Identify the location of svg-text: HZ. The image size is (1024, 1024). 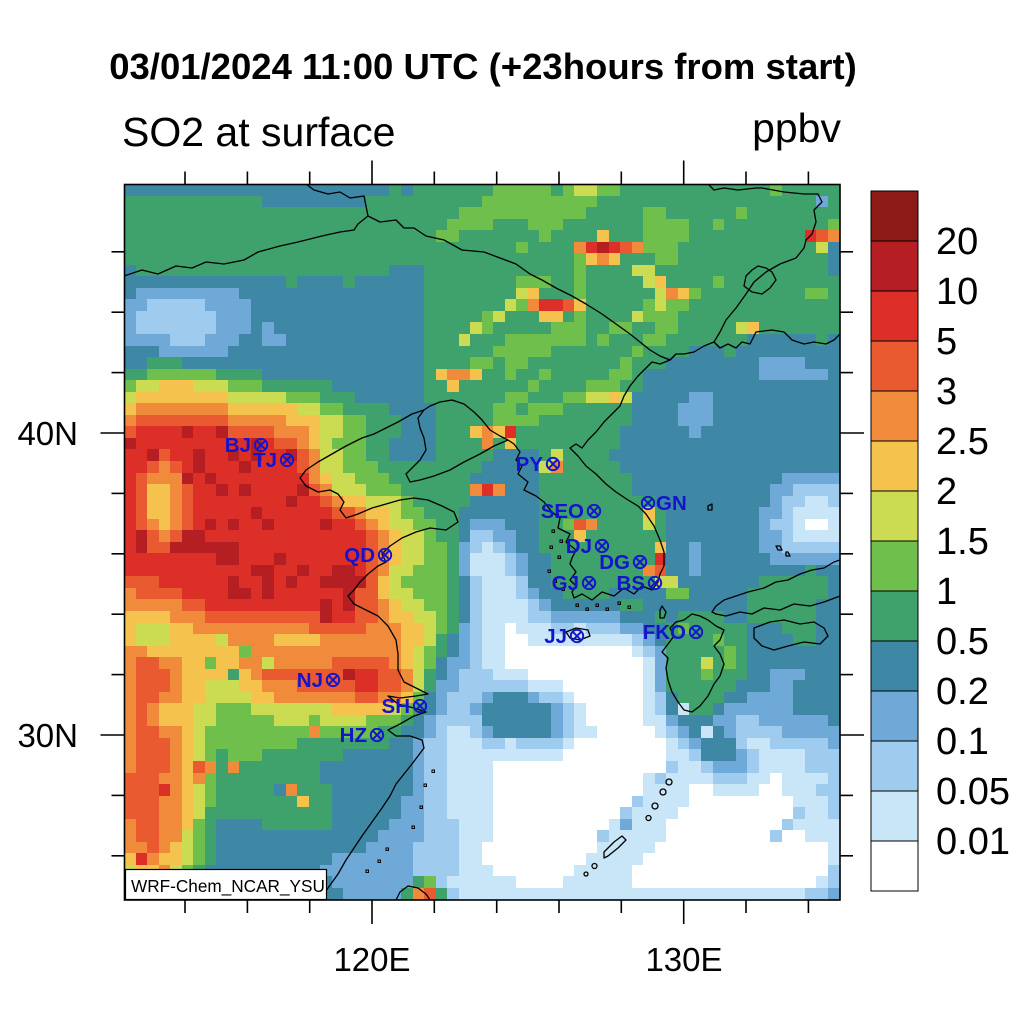
(353, 735).